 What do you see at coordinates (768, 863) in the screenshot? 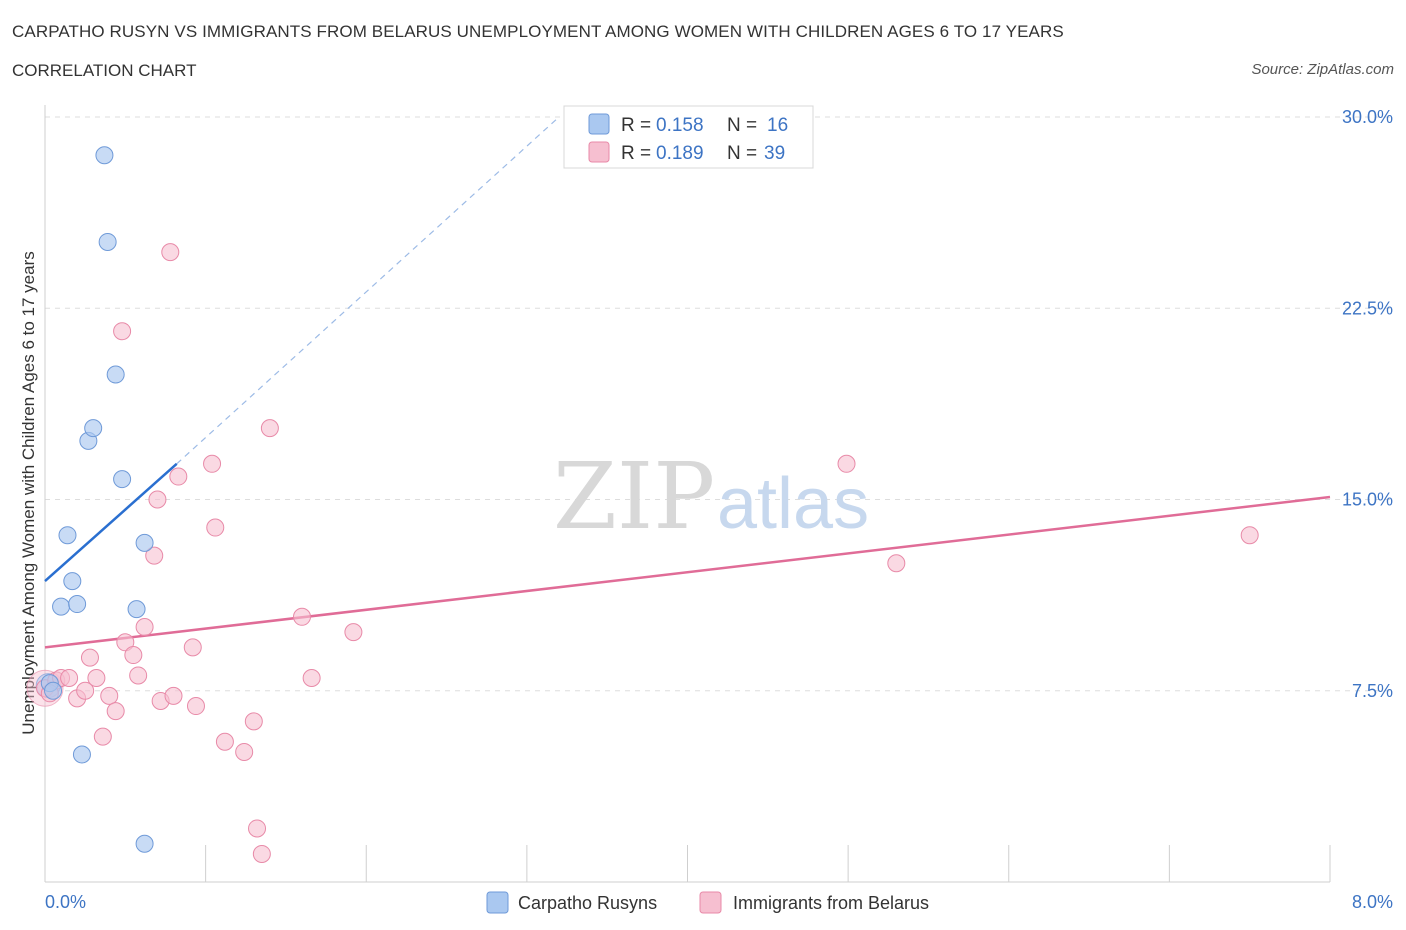
I see `x-tick-marks` at bounding box center [768, 863].